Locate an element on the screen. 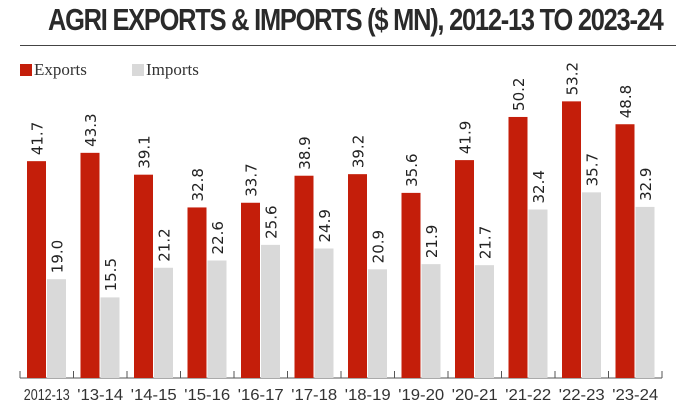 The image size is (676, 409). x-tick-label: '20-21 is located at coordinates (475, 395).